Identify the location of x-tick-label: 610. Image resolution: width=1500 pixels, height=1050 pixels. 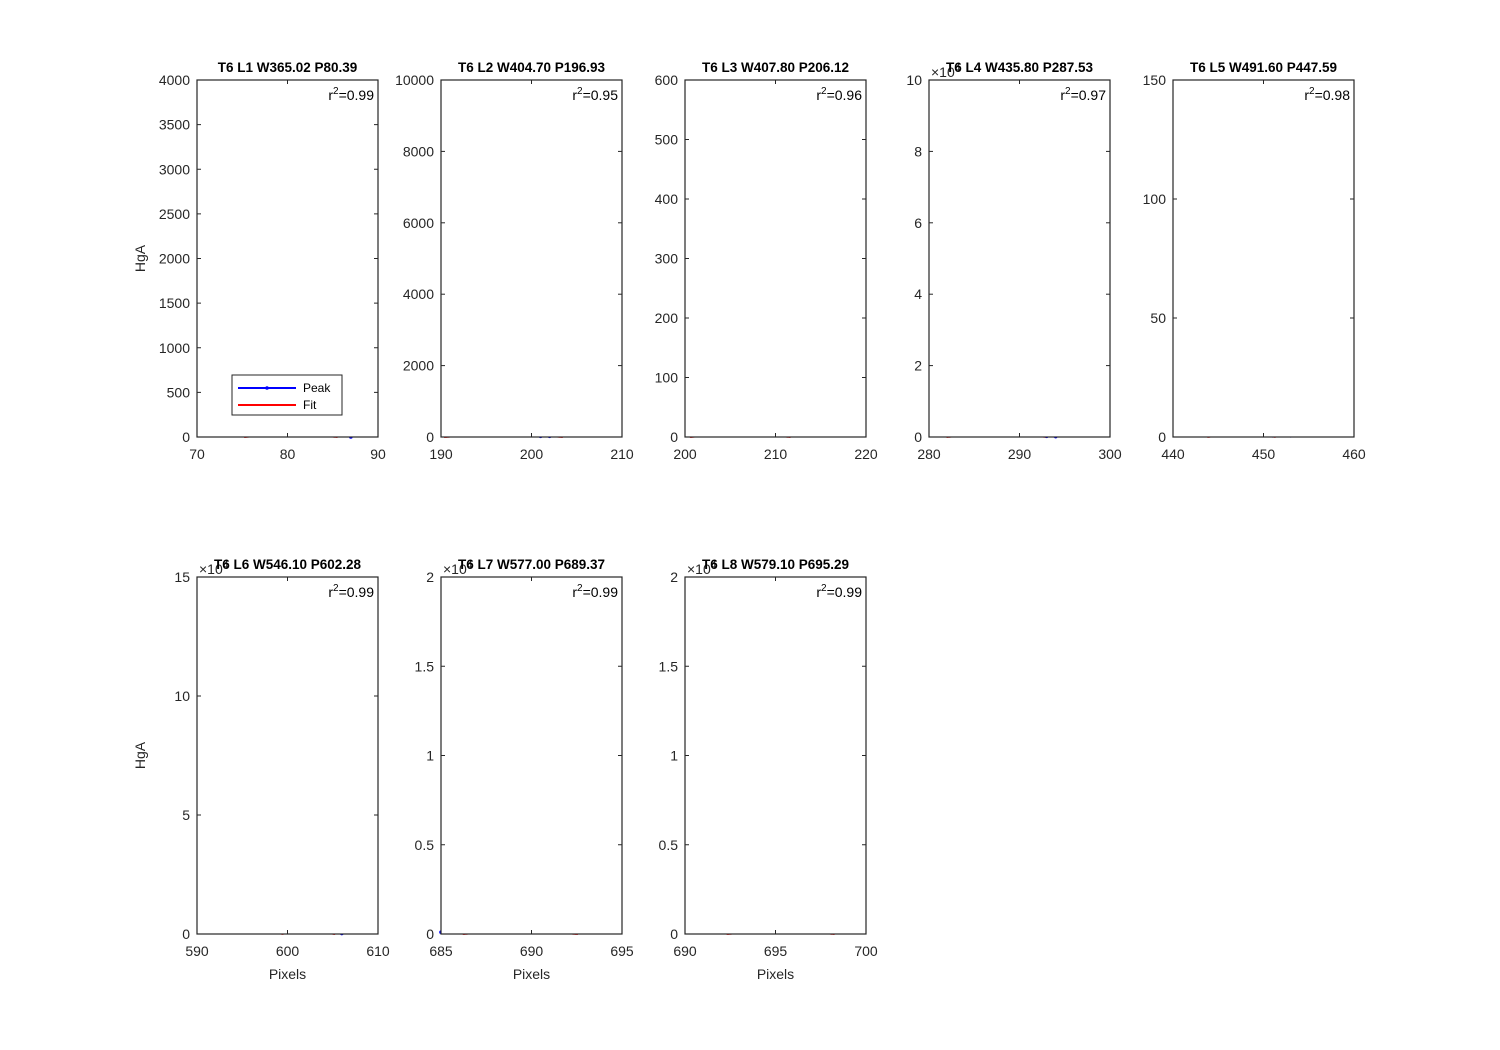
(378, 951).